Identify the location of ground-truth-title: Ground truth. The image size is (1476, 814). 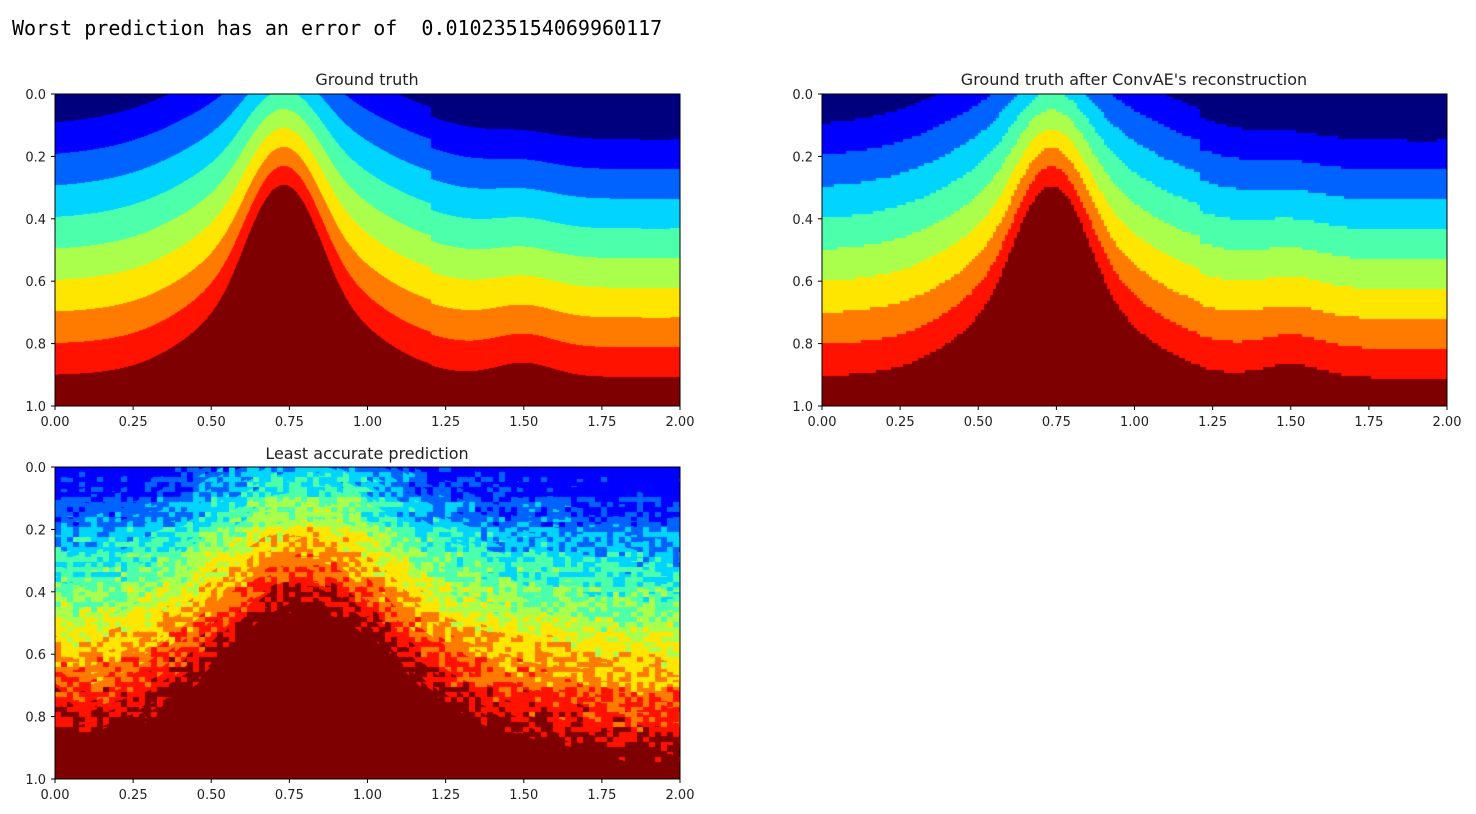
(366, 79).